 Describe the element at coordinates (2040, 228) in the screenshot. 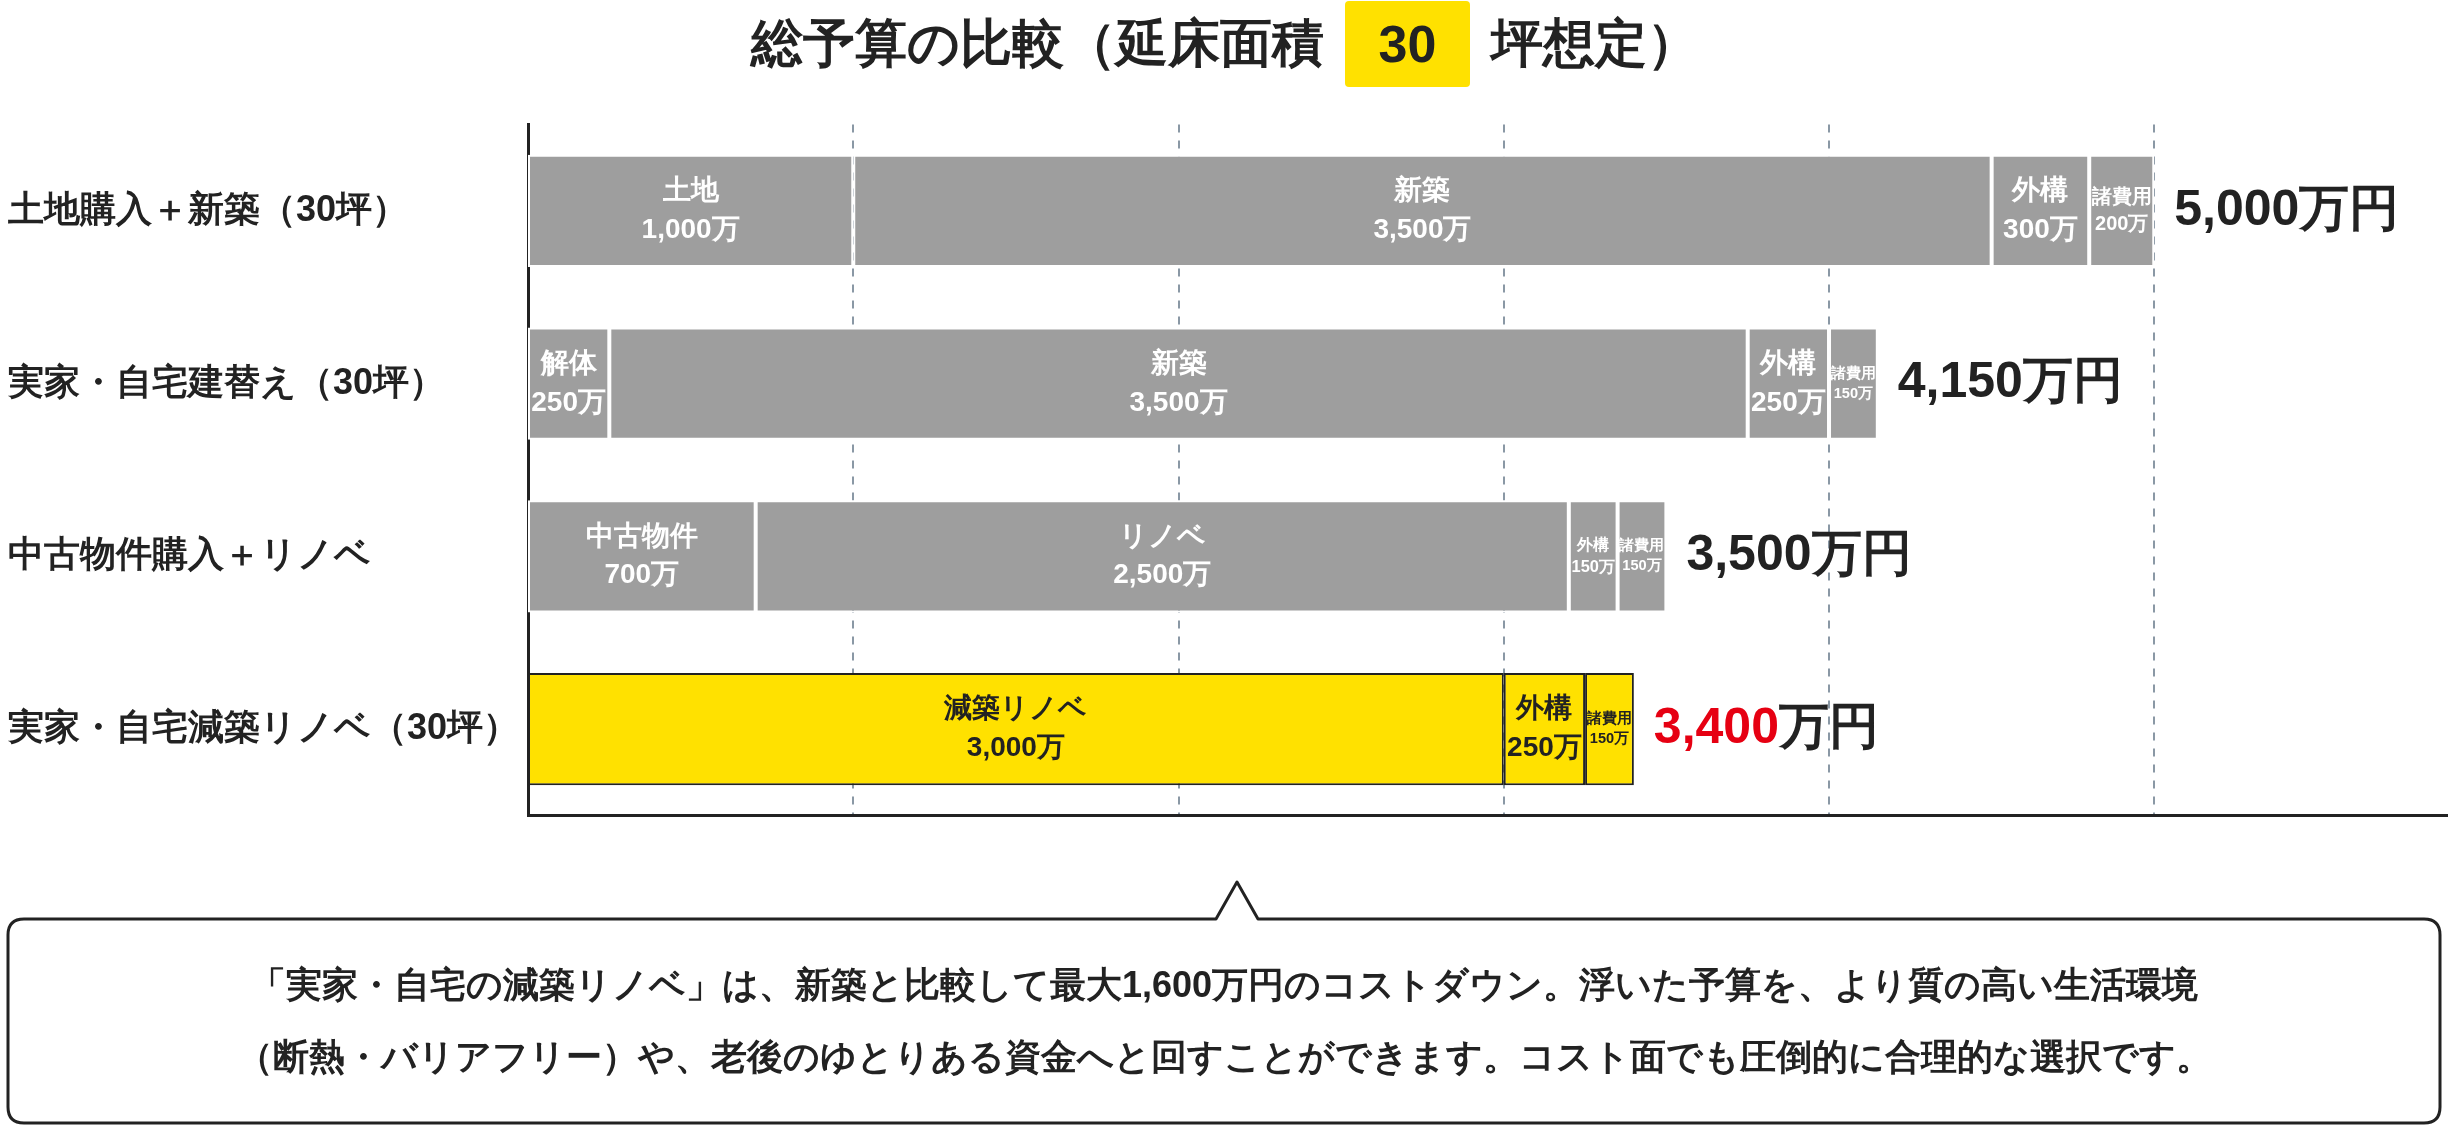

I see `data-label: 300万` at that location.